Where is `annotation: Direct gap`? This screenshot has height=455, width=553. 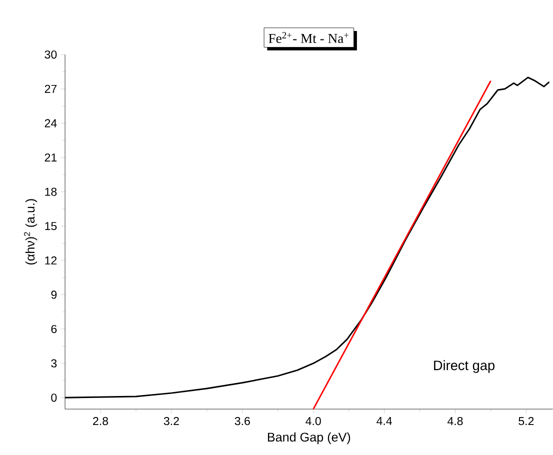
annotation: Direct gap is located at coordinates (464, 366).